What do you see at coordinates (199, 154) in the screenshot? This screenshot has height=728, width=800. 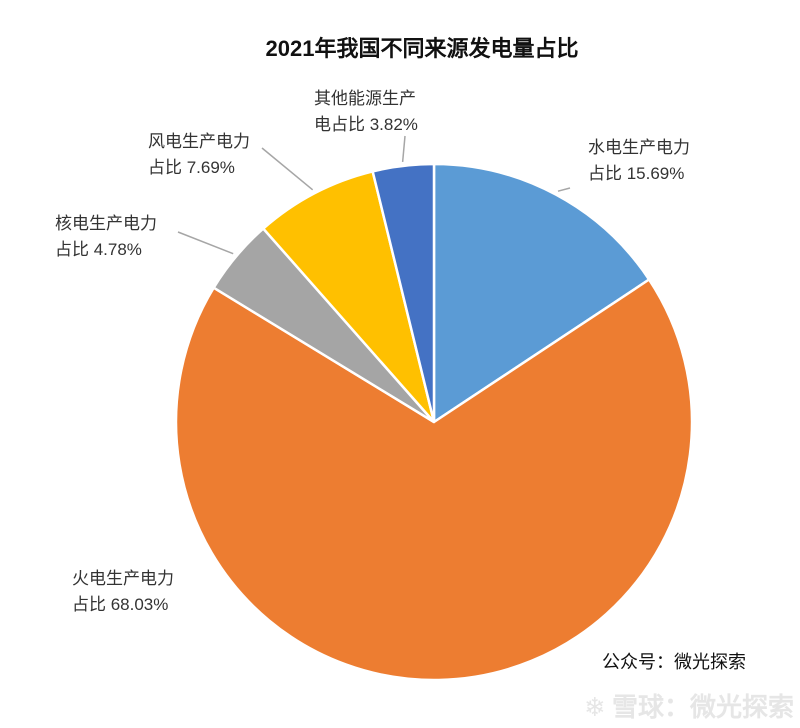 I see `slice-label-3: 风电生产电力占比 7.69%` at bounding box center [199, 154].